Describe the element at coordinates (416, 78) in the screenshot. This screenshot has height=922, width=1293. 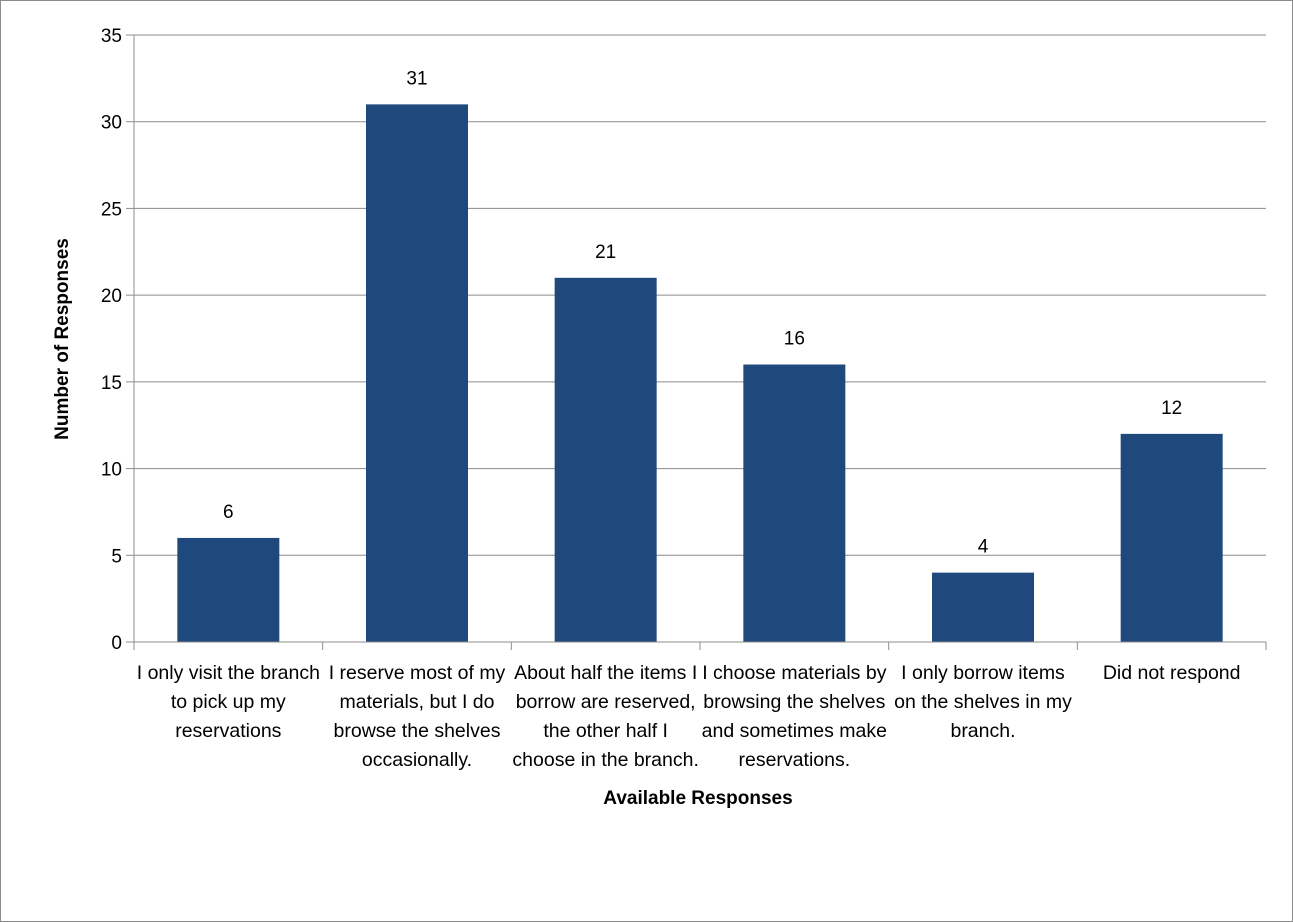
I see `data-label: 31` at that location.